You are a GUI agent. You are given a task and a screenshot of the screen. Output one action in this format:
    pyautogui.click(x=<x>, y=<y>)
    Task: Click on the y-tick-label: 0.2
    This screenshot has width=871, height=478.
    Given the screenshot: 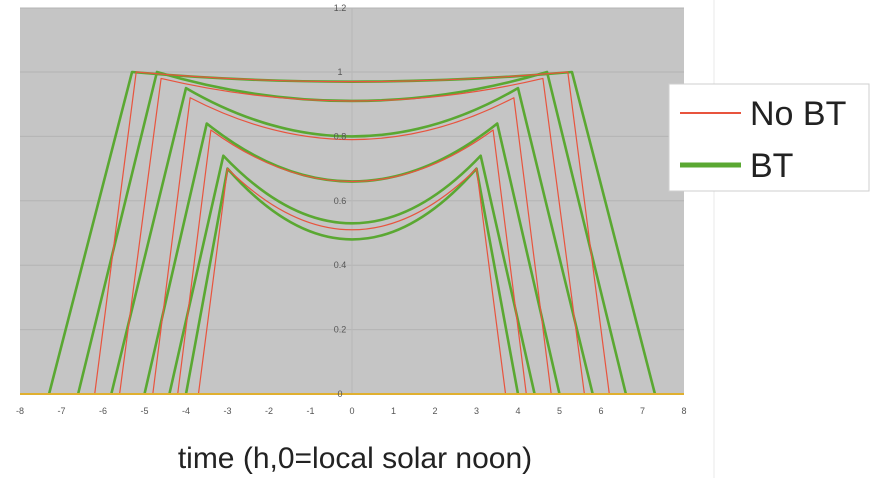 What is the action you would take?
    pyautogui.click(x=340, y=330)
    